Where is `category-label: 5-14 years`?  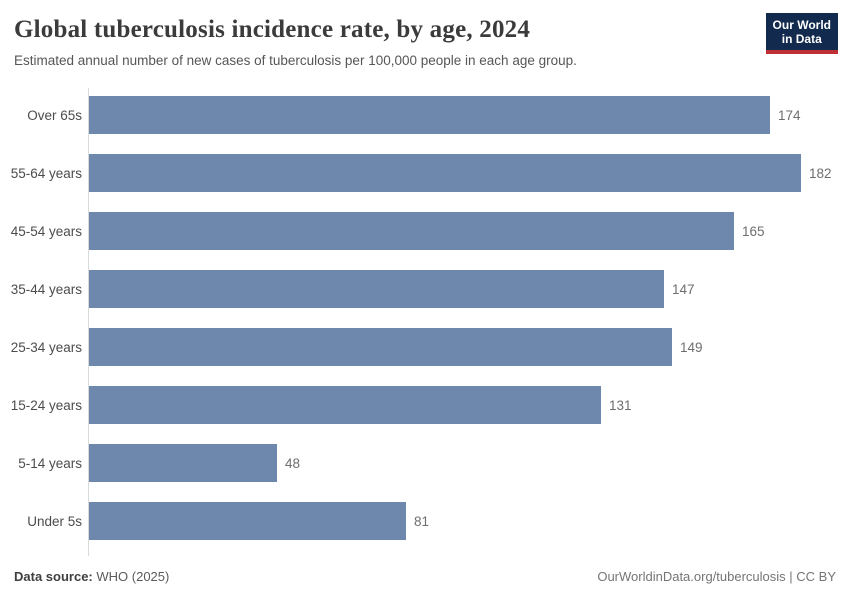 category-label: 5-14 years is located at coordinates (50, 463).